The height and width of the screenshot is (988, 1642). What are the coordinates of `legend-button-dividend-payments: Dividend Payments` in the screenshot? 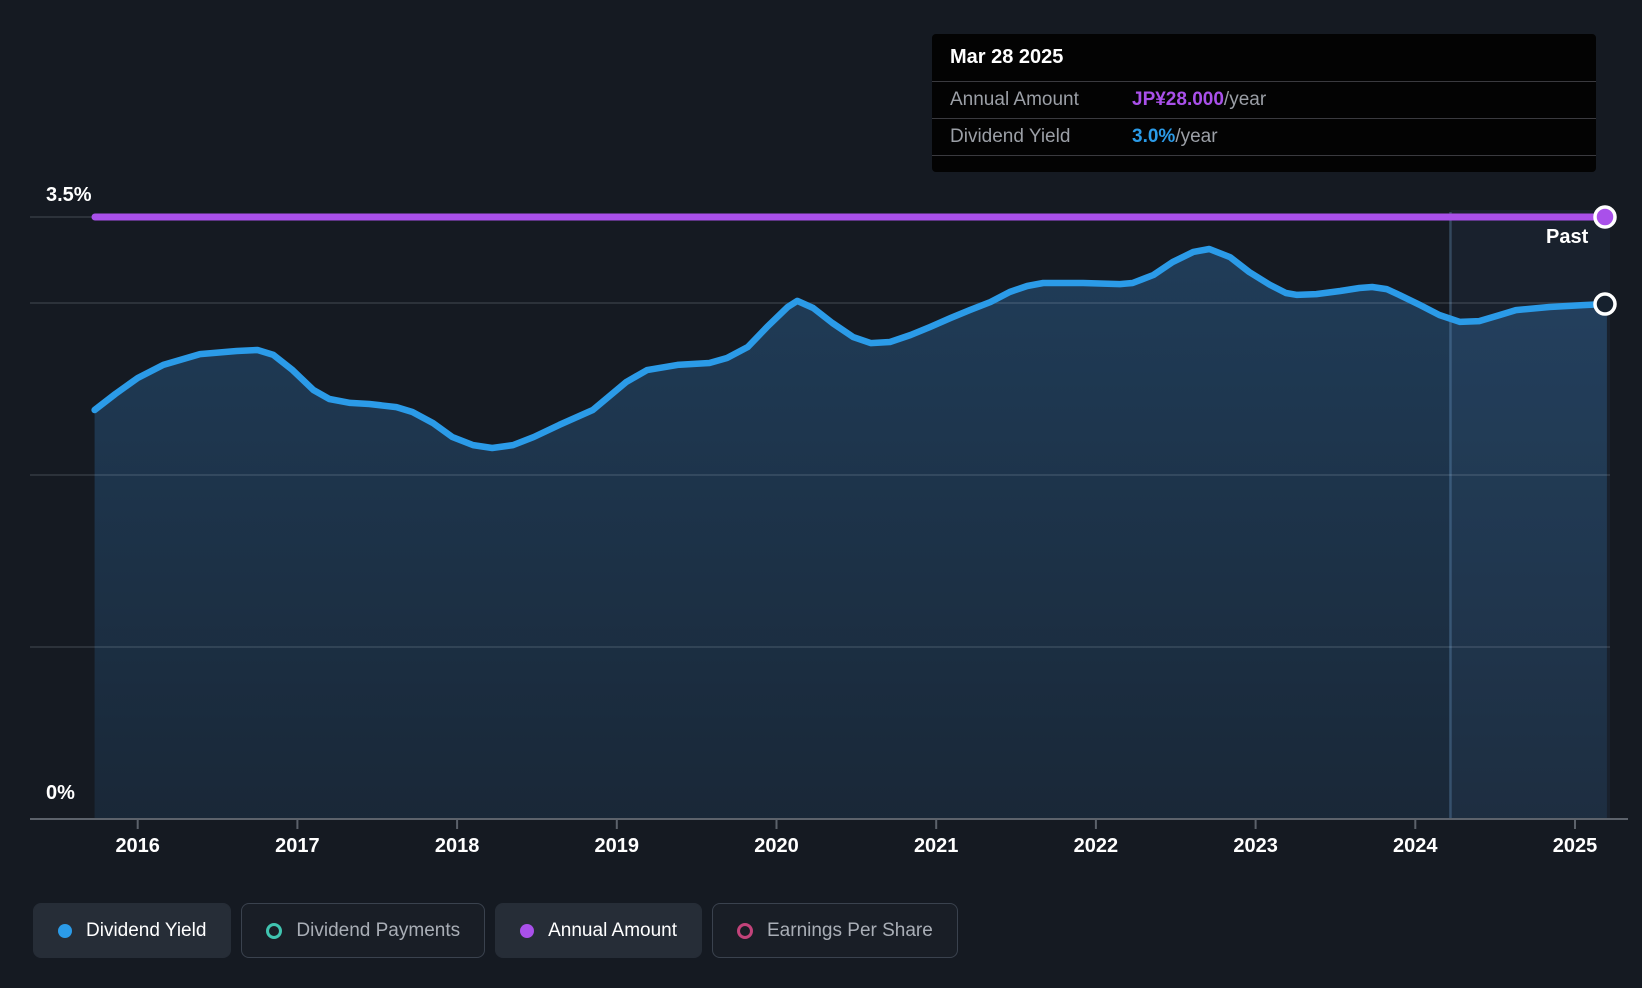 It's located at (363, 930).